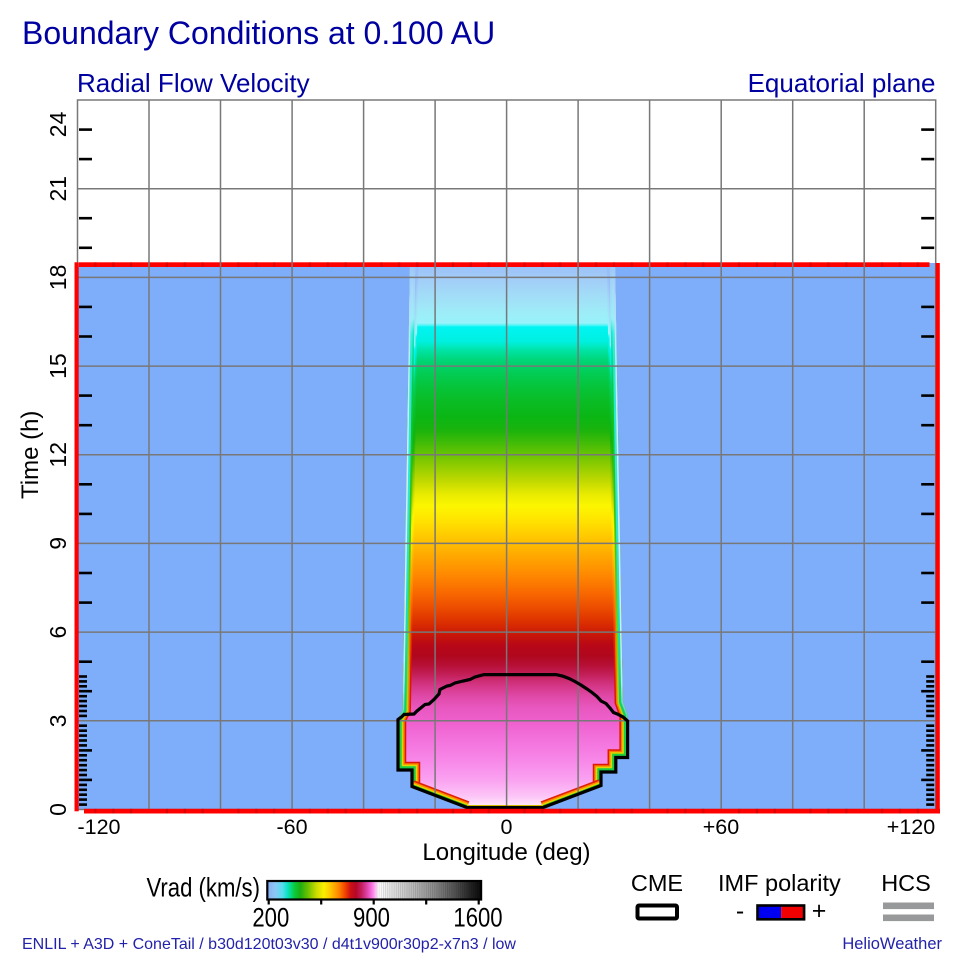  What do you see at coordinates (721, 827) in the screenshot?
I see `svg-text: +60` at bounding box center [721, 827].